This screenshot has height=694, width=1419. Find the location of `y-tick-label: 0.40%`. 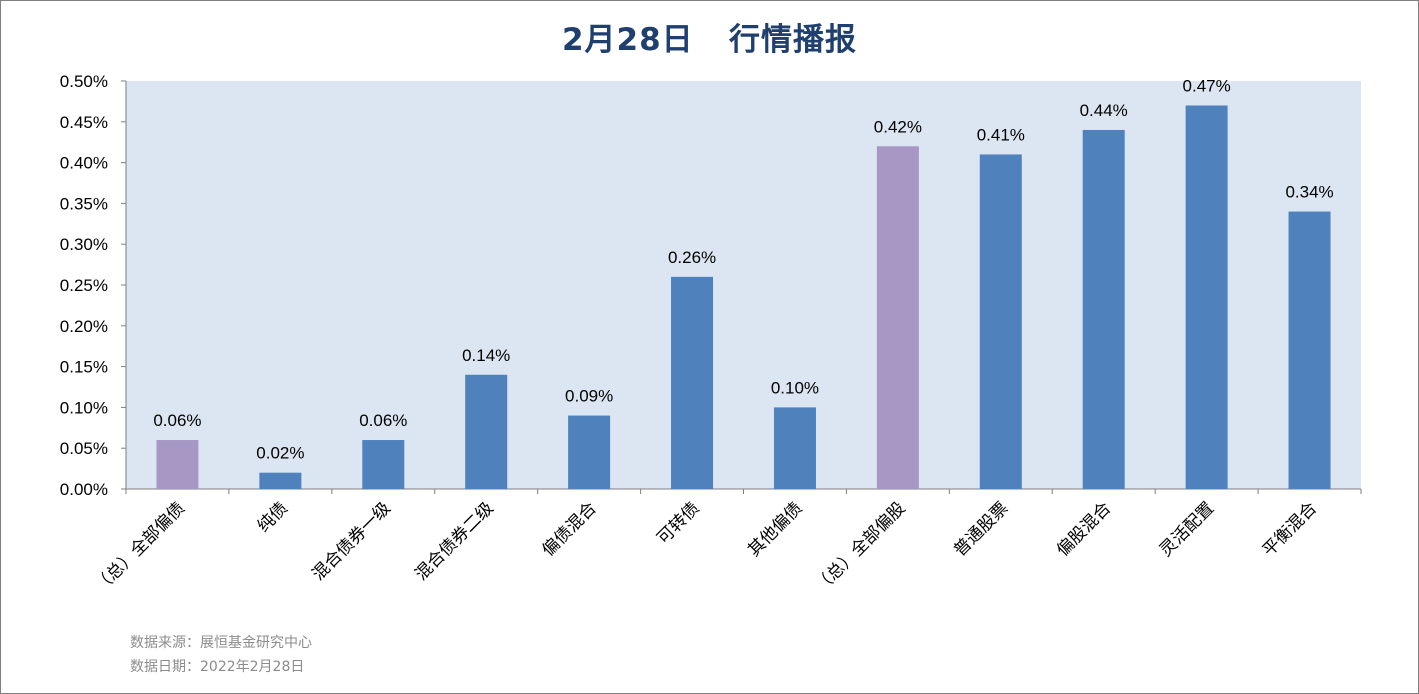

y-tick-label: 0.40% is located at coordinates (84, 163).